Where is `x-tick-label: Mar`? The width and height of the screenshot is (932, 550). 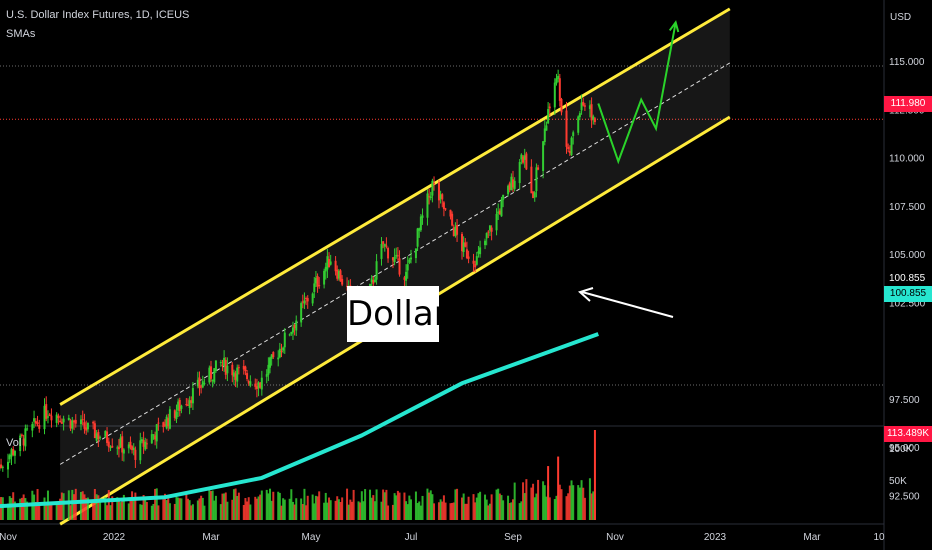
x-tick-label: Mar is located at coordinates (812, 537).